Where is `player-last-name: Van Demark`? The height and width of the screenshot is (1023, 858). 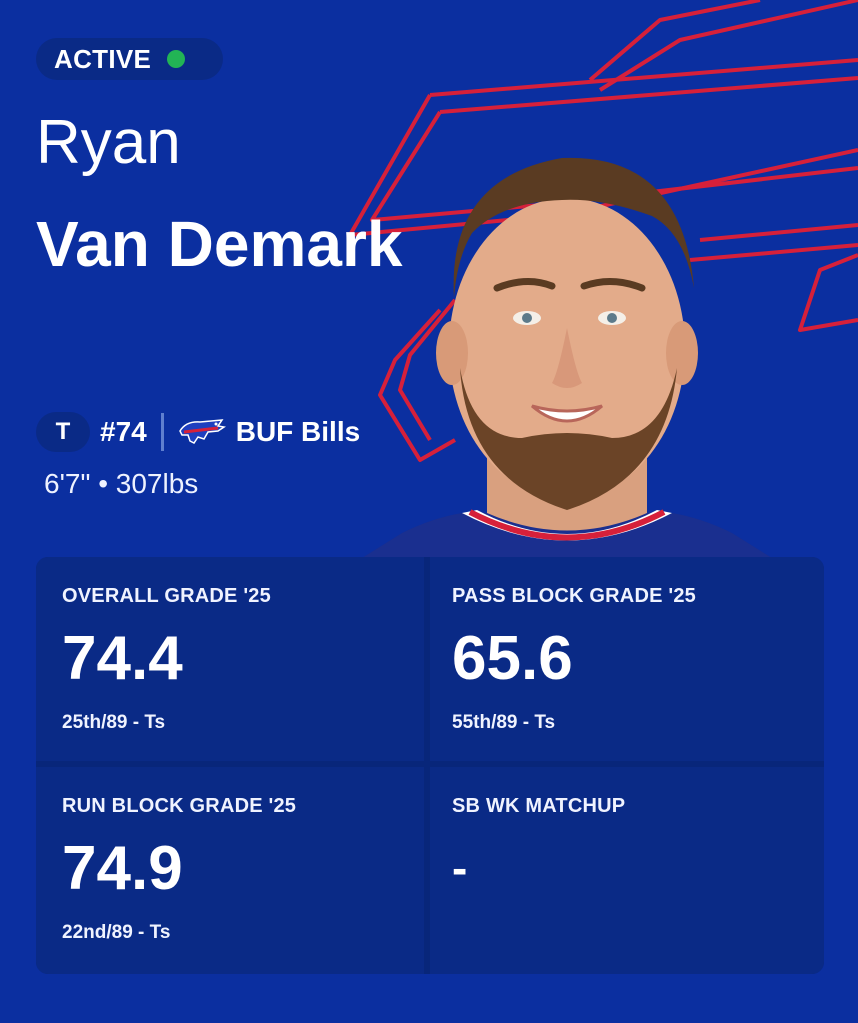
player-last-name: Van Demark is located at coordinates (219, 244).